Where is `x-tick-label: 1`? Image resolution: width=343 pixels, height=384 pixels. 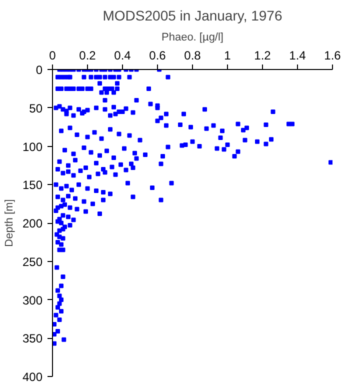
x-tick-label: 1 is located at coordinates (228, 55).